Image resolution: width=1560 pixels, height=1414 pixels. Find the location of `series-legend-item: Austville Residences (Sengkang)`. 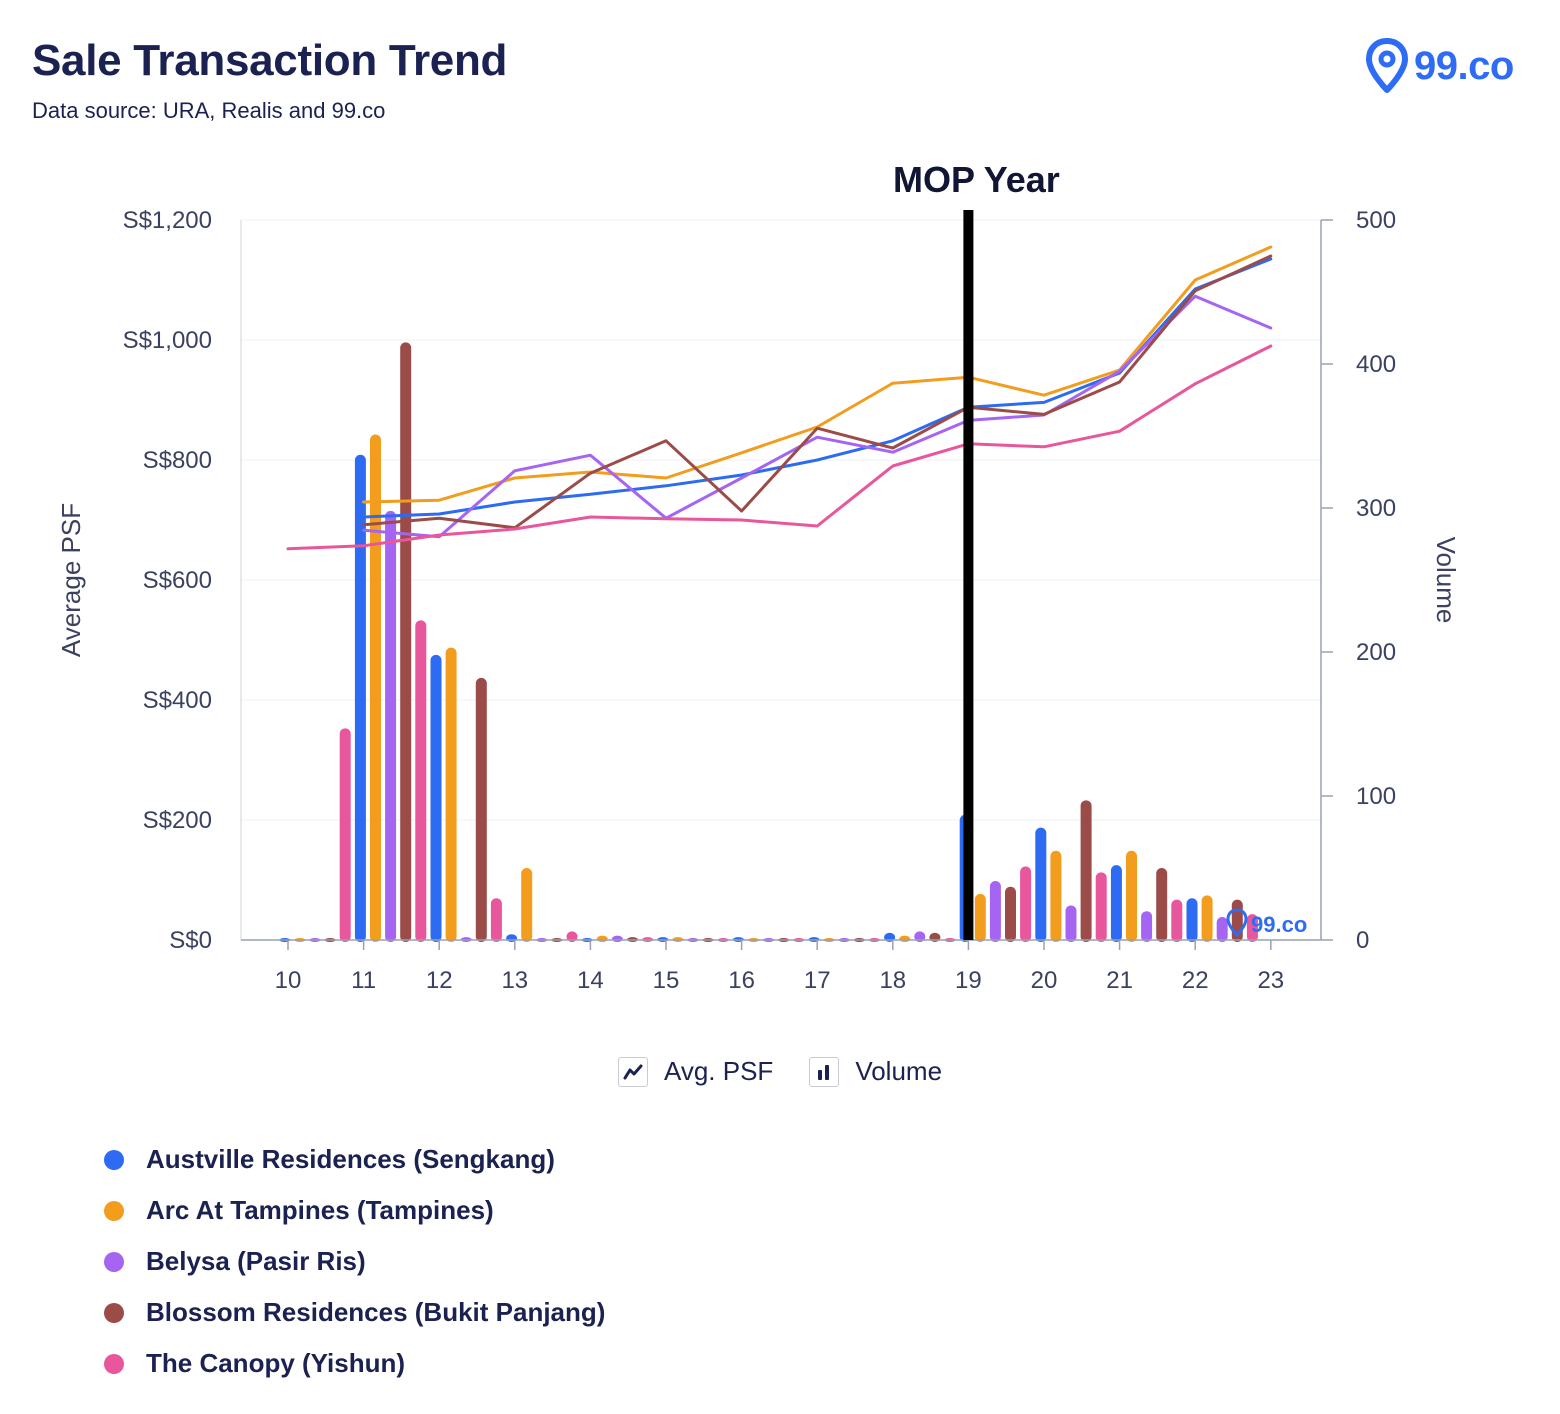

series-legend-item: Austville Residences (Sengkang) is located at coordinates (354, 1159).